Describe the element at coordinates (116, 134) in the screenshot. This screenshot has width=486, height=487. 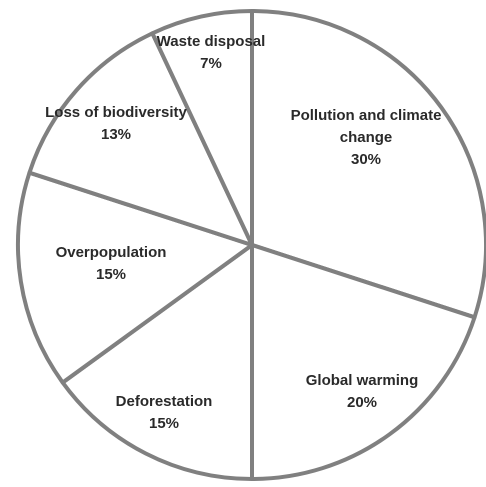
I see `slice-value-label-loss-of-biodiversity: 13%` at that location.